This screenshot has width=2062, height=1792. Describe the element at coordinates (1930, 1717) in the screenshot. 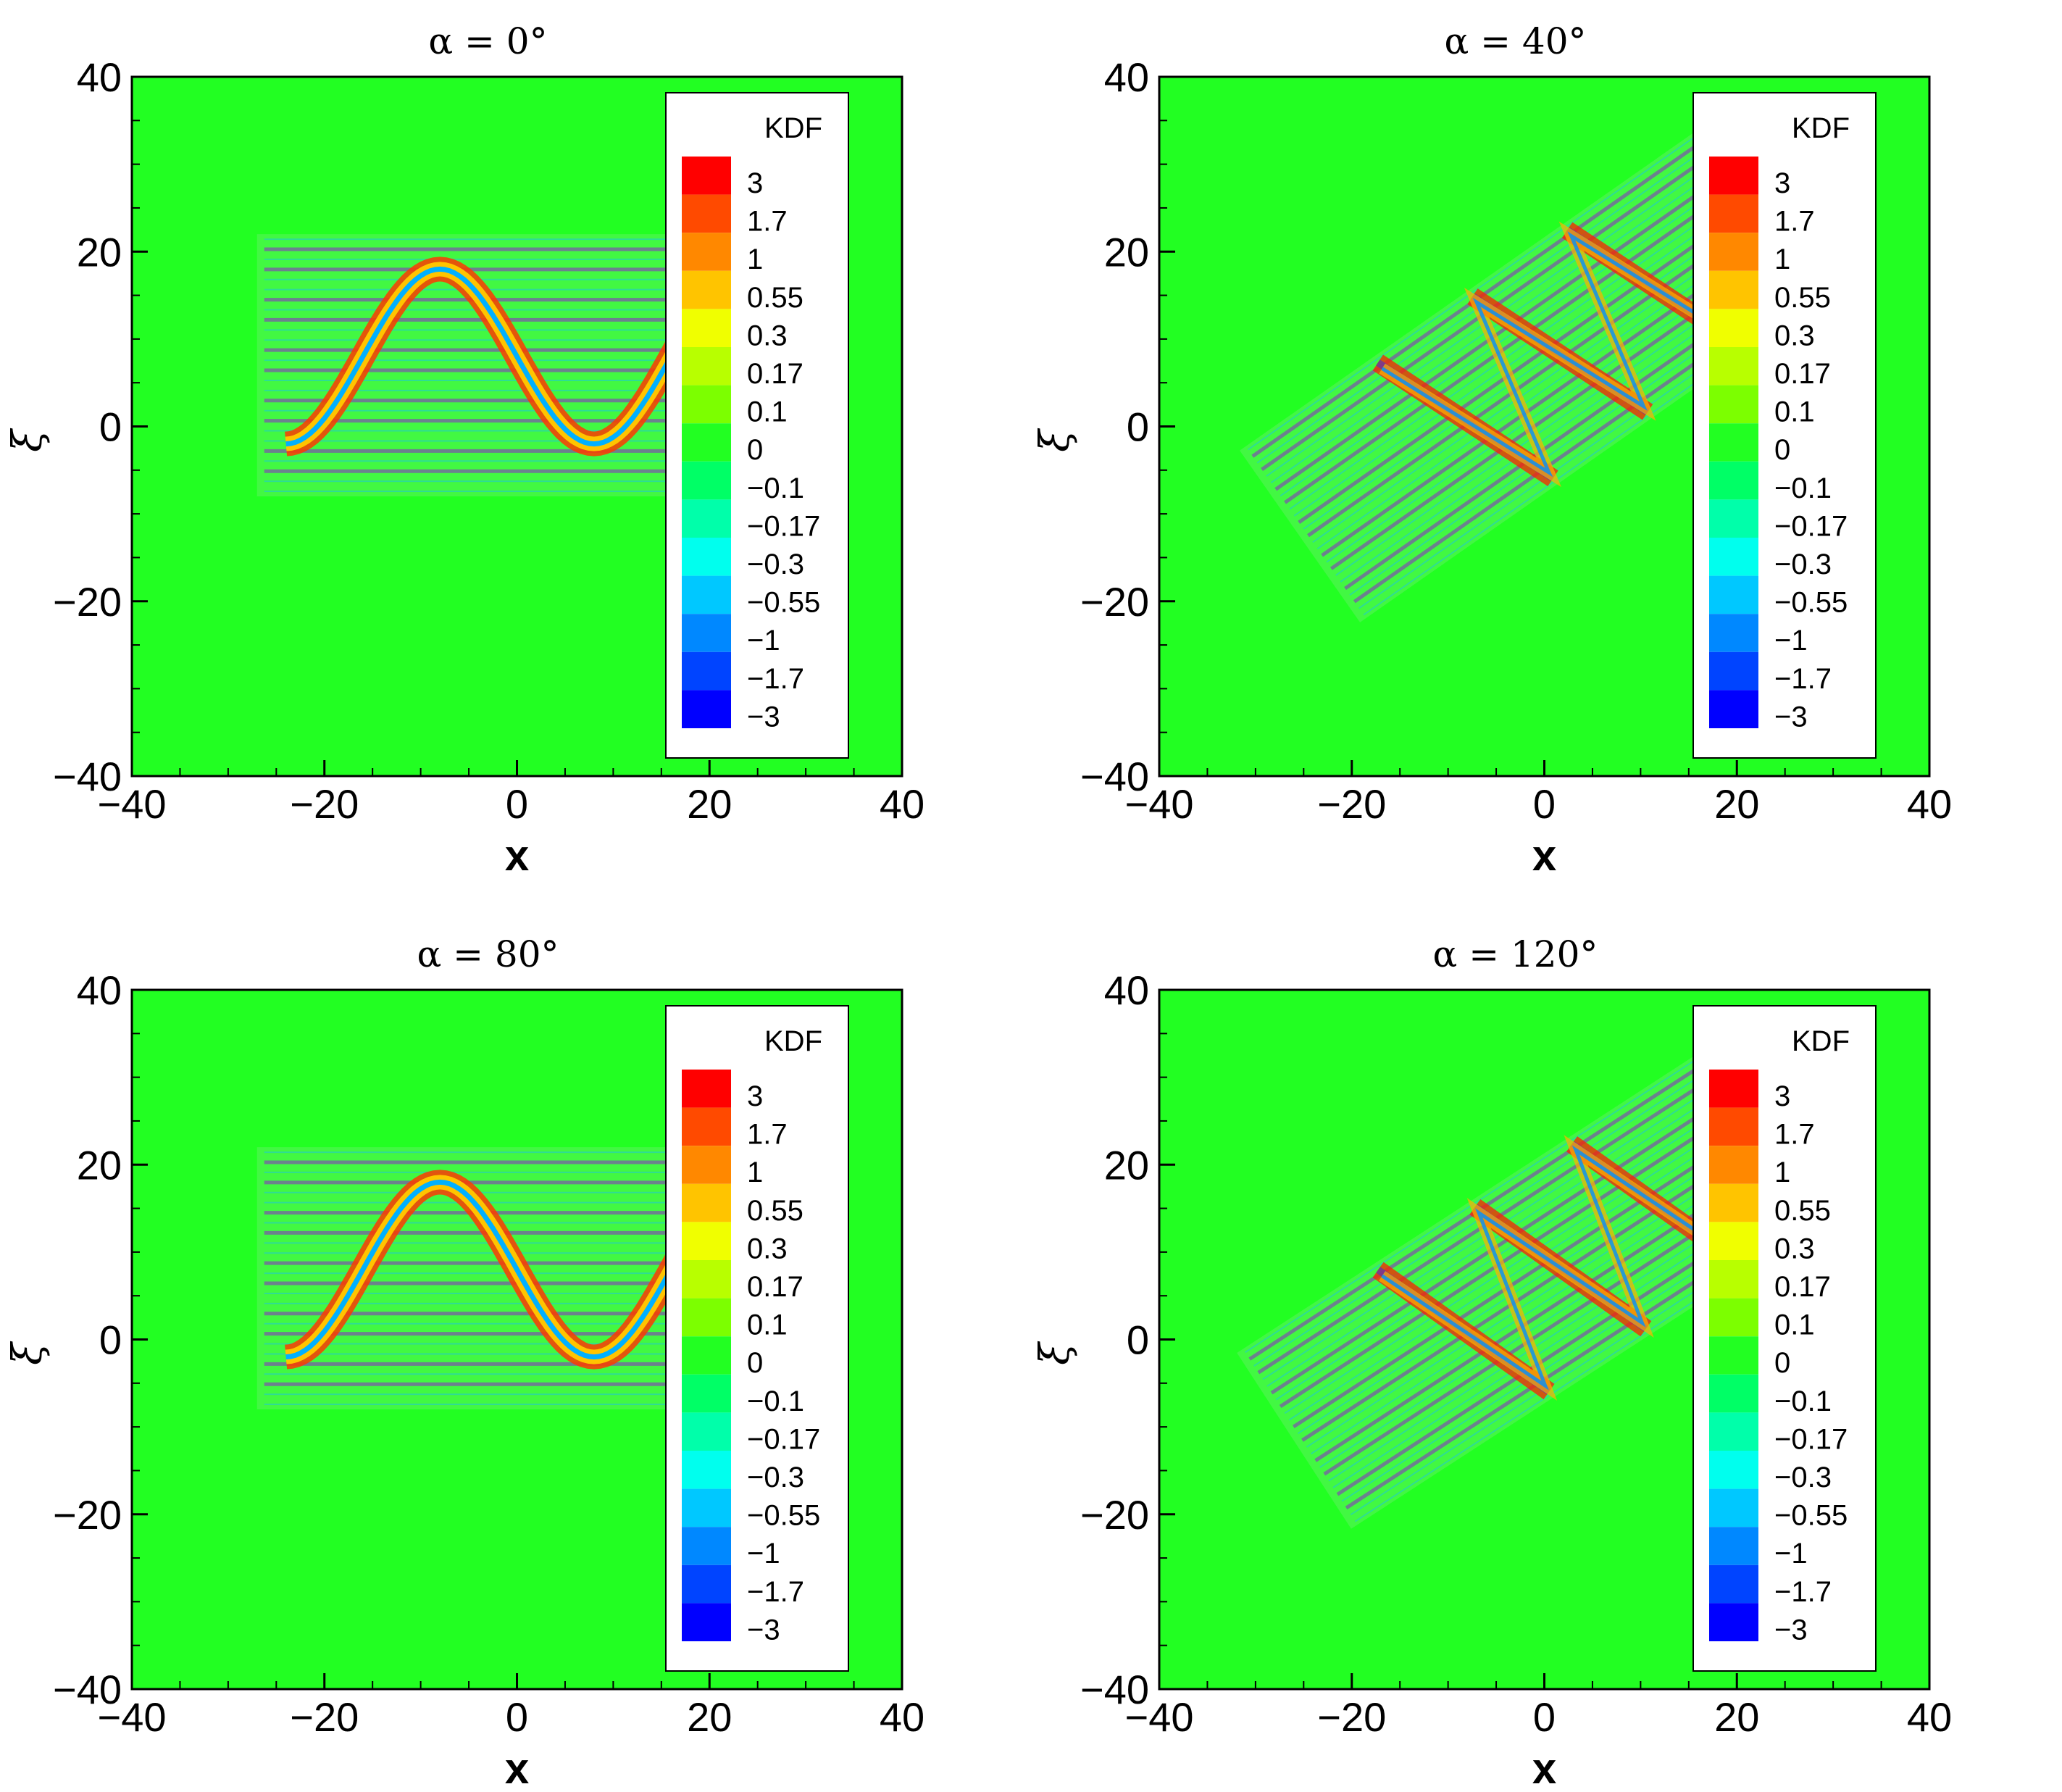

I see `x-tick-label: 40` at that location.